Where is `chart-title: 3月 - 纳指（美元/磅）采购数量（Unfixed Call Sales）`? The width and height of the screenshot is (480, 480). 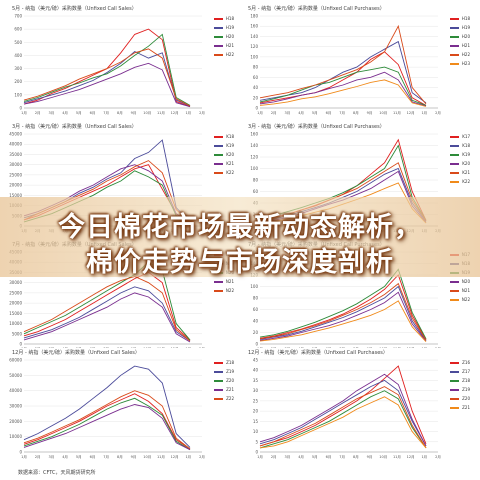
chart-title: 3月 - 纳指（美元/磅）采购数量（Unfixed Call Sales） is located at coordinates (74, 127).